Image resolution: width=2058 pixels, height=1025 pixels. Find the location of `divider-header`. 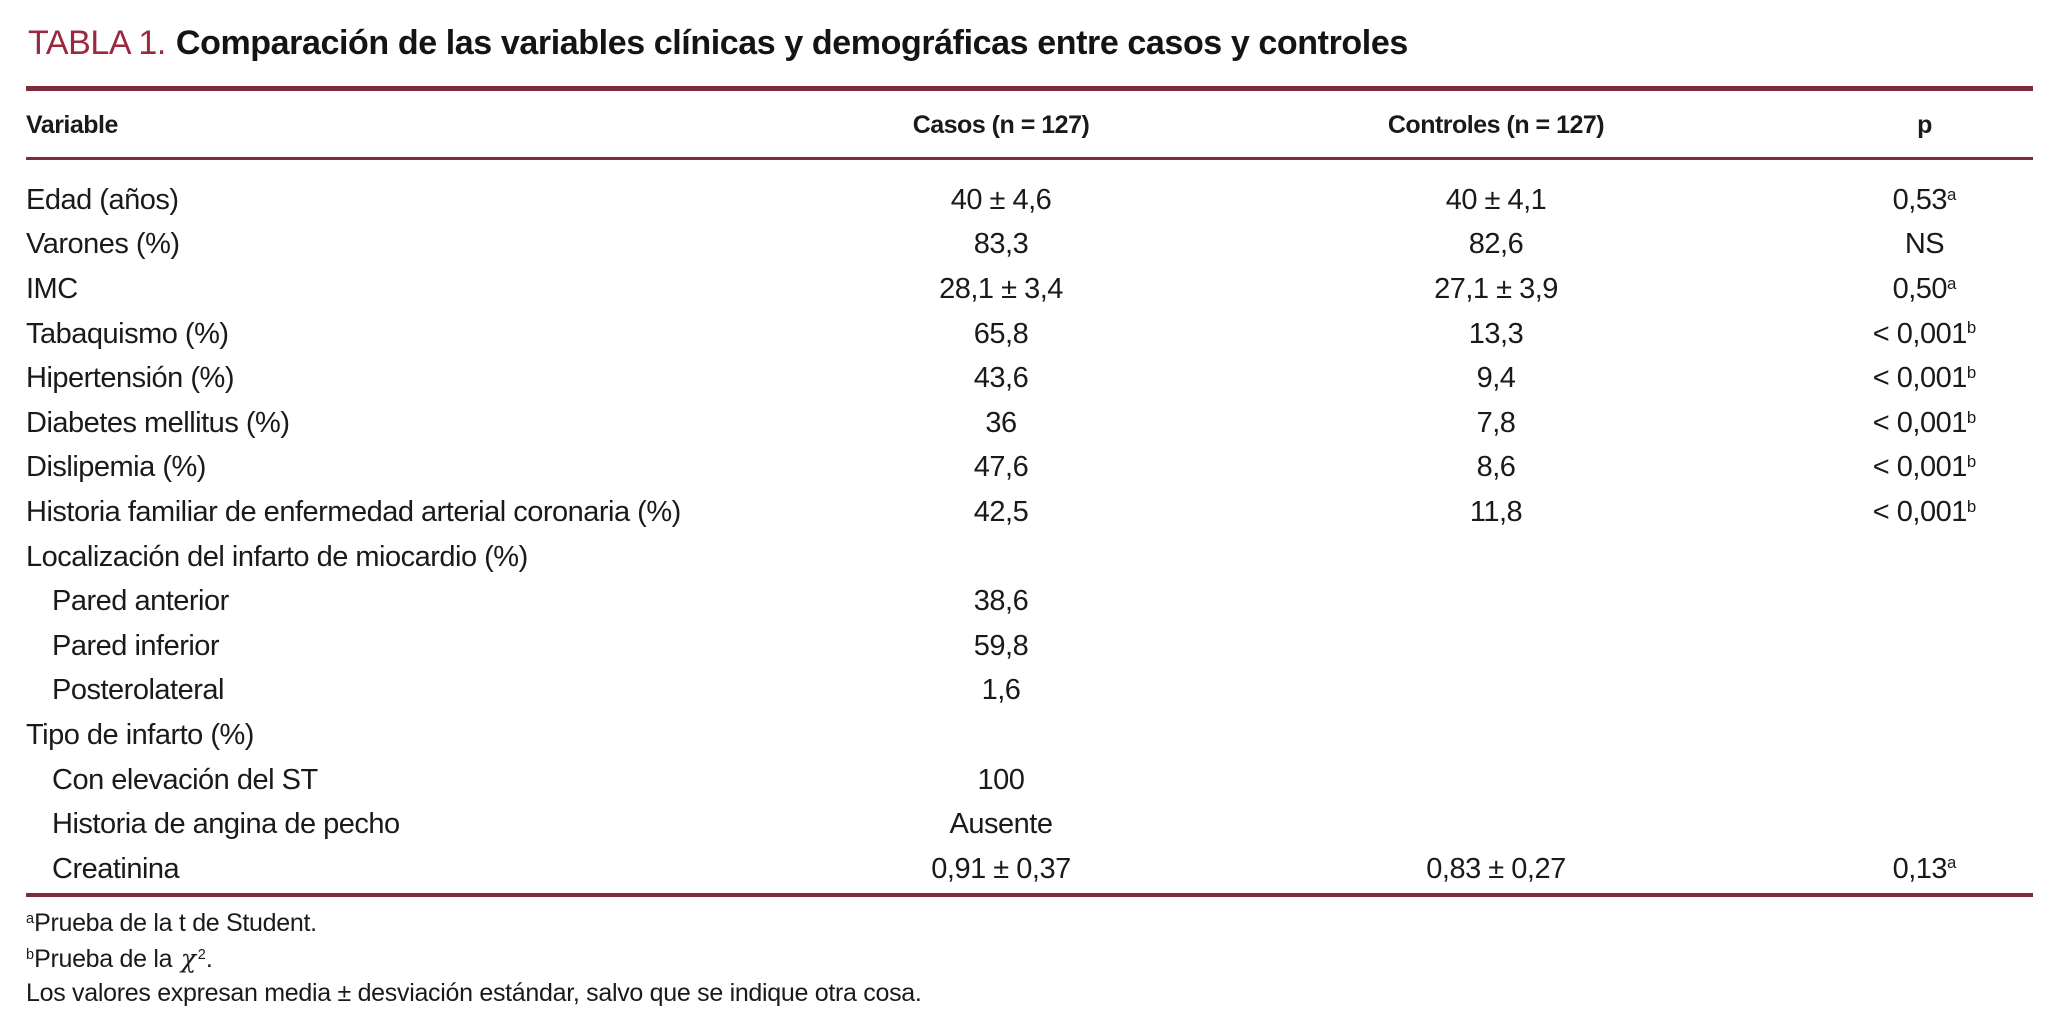

divider-header is located at coordinates (1029, 158).